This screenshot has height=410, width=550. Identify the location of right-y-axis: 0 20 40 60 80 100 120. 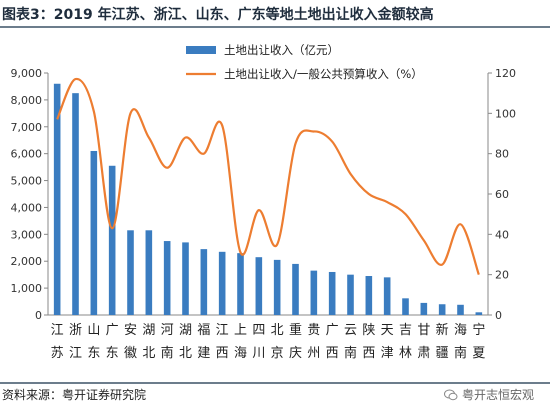
(501, 194).